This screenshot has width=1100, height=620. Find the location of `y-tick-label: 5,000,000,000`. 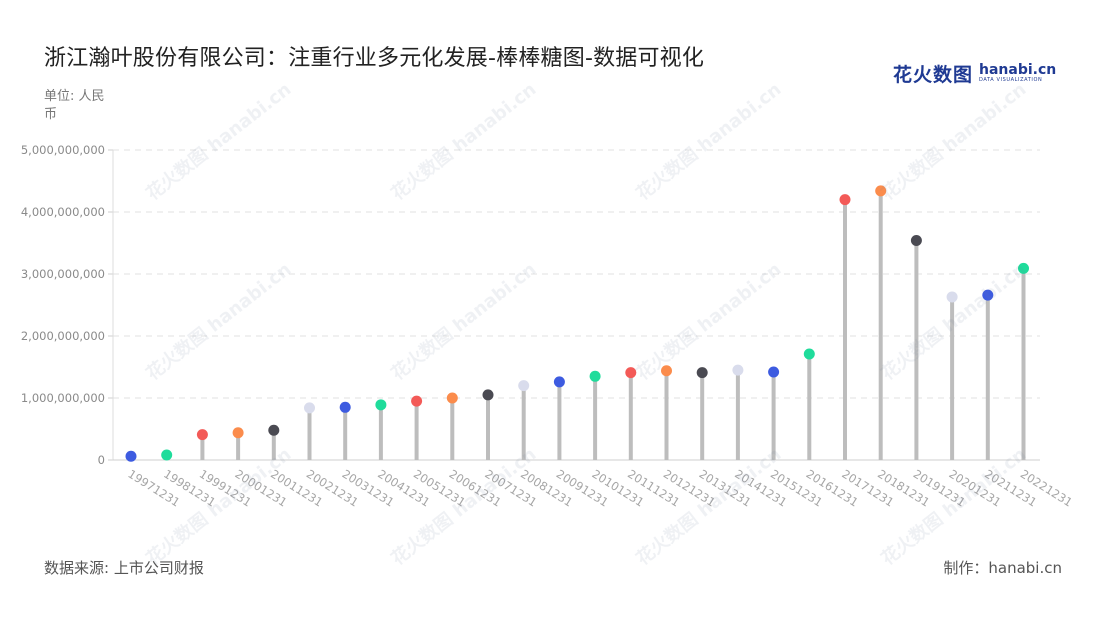

y-tick-label: 5,000,000,000 is located at coordinates (63, 150).